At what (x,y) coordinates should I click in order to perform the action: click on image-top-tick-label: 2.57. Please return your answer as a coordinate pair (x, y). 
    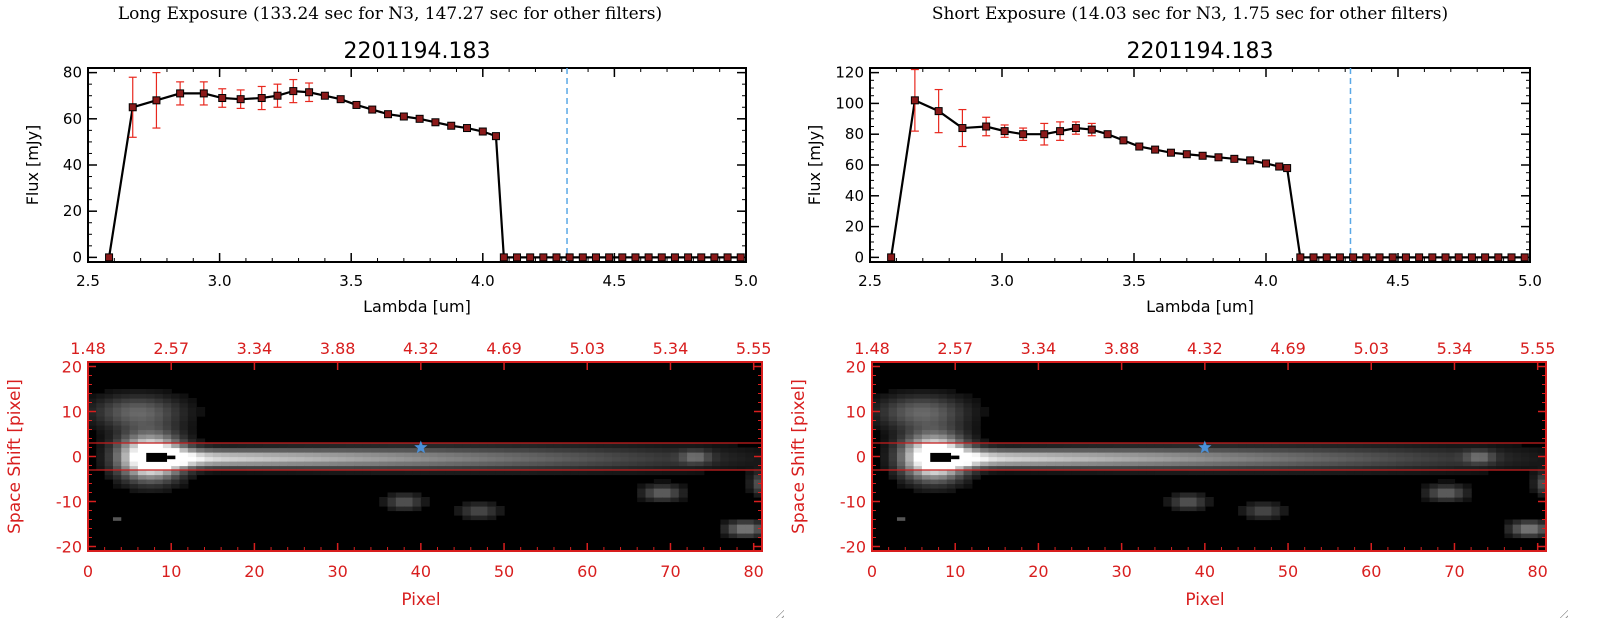
    Looking at the image, I should click on (955, 348).